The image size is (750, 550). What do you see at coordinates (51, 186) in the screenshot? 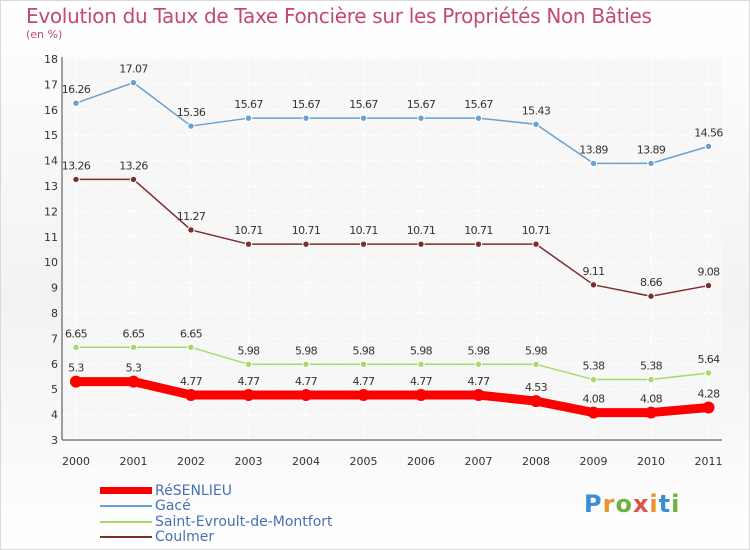
I see `y-tick-label: 13` at bounding box center [51, 186].